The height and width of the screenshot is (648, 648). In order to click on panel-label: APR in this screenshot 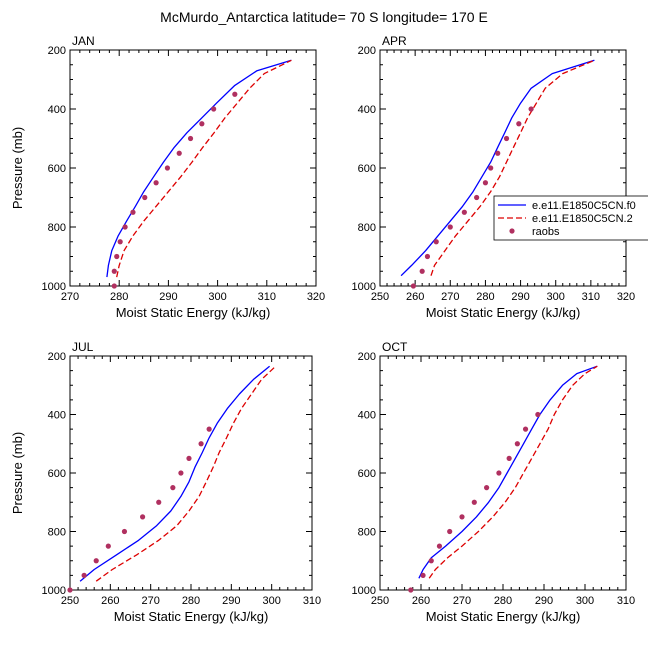, I will do `click(394, 41)`.